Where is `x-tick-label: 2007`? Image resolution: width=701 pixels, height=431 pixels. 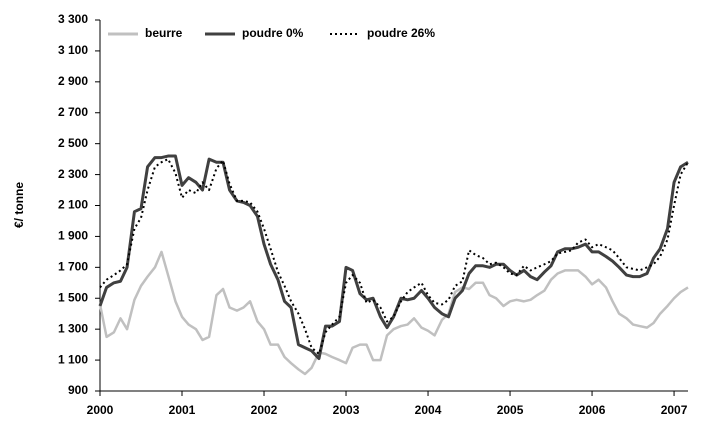
x-tick-label: 2007 is located at coordinates (674, 410).